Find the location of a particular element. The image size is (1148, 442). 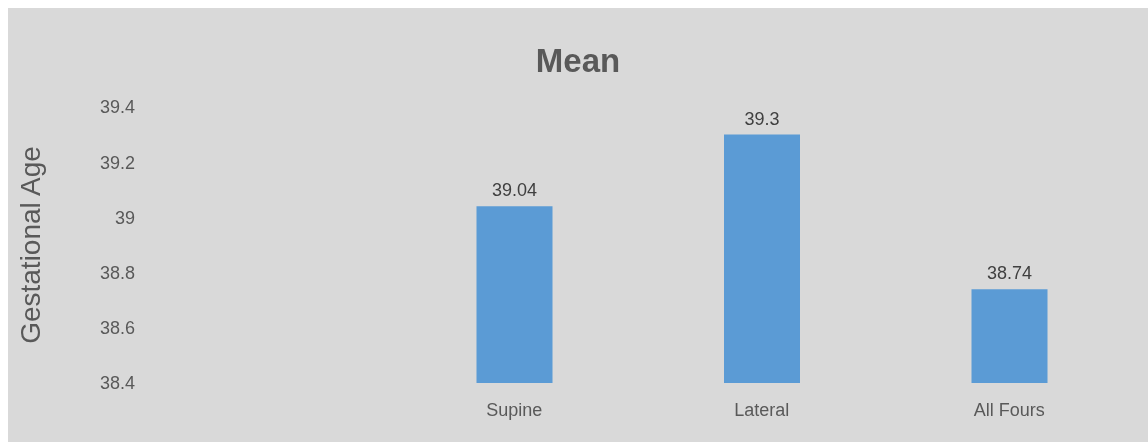

x-tick-label: Supine is located at coordinates (514, 409).